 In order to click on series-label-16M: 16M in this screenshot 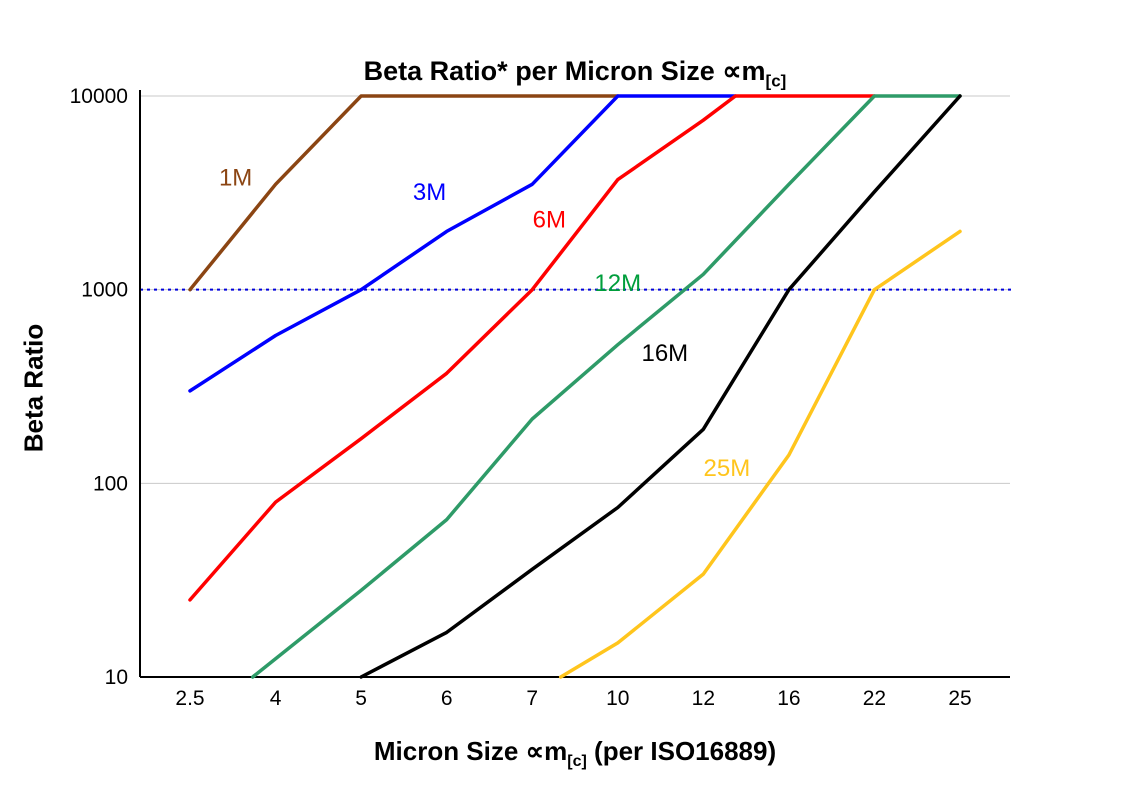, I will do `click(664, 353)`.